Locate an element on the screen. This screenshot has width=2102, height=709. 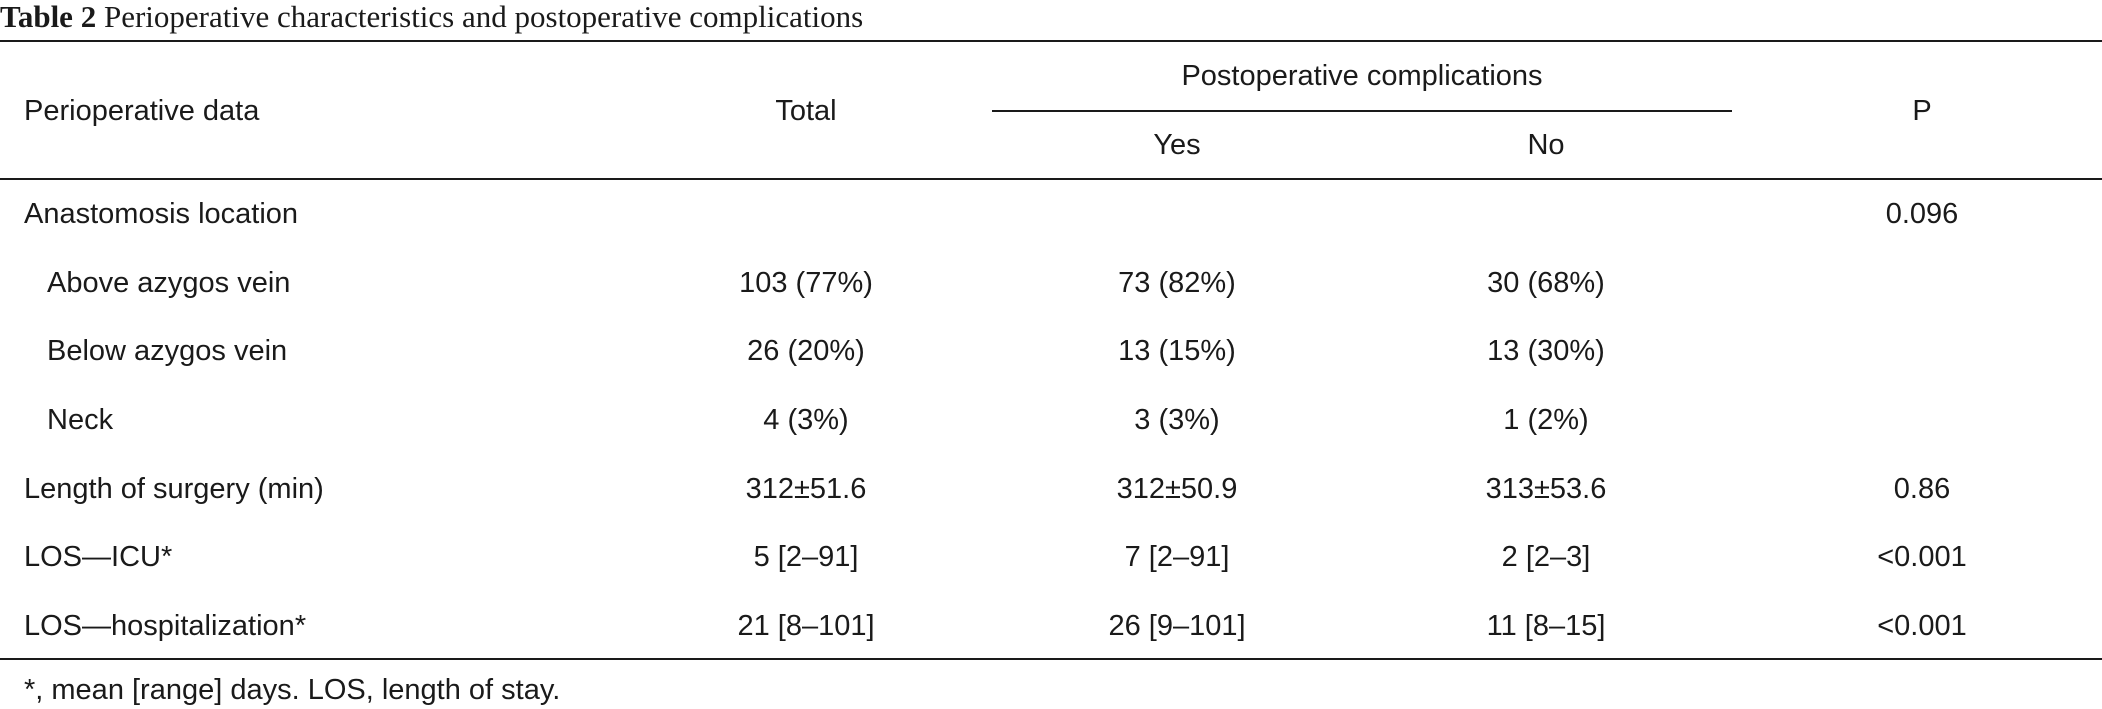
cell-no: 313±53.6 is located at coordinates (1546, 489).